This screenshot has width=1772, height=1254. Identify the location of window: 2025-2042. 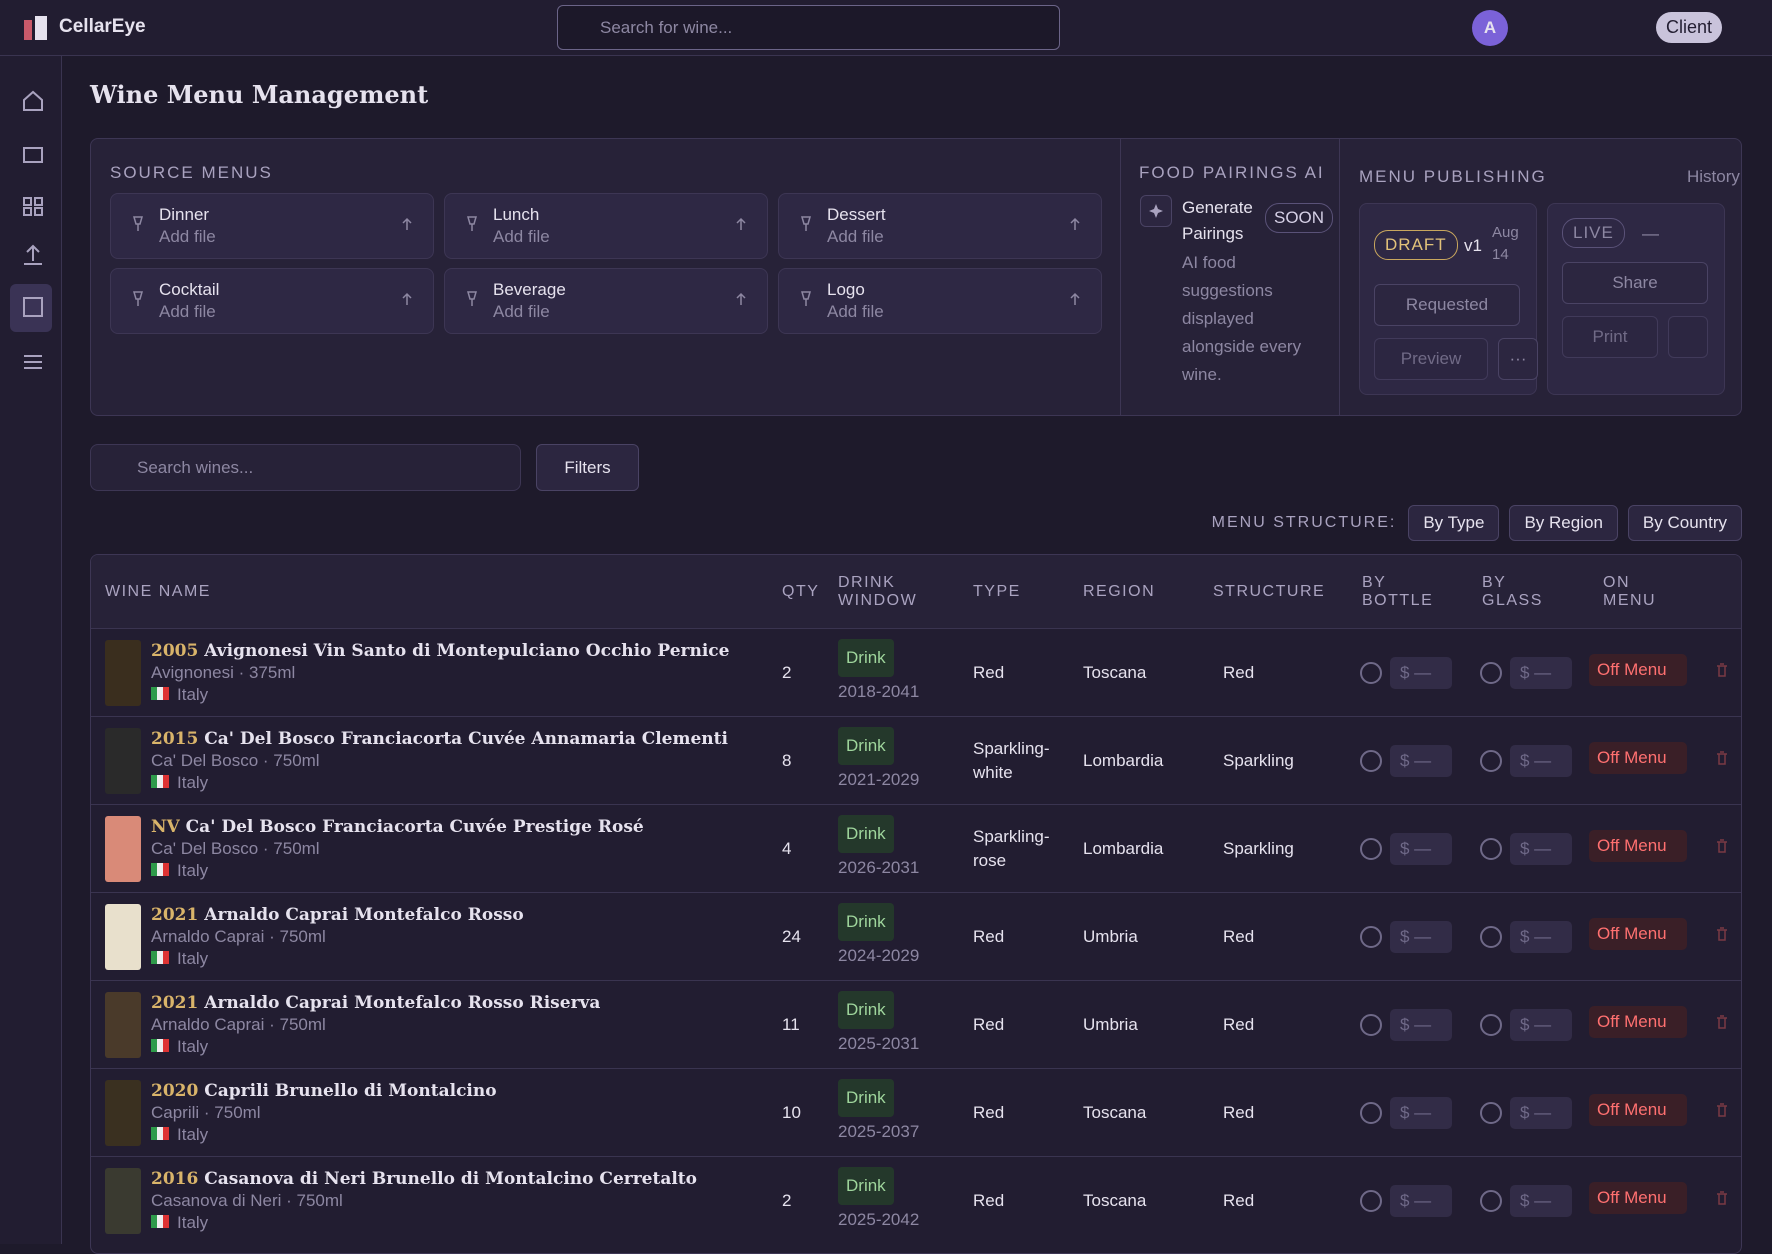
(879, 1219).